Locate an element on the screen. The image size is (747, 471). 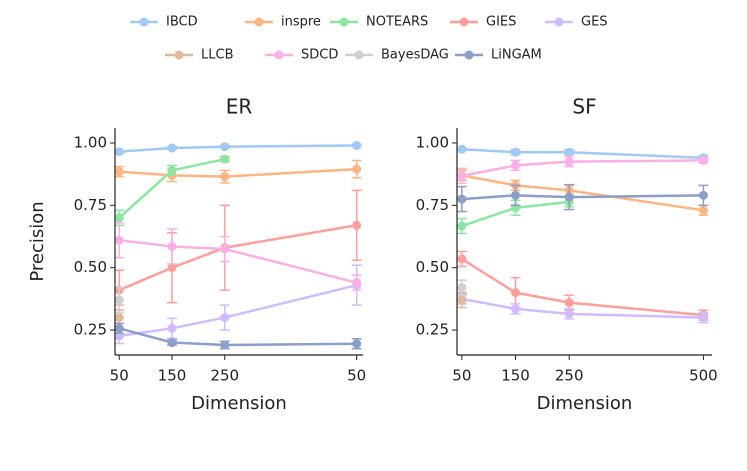
series-line: inspre is located at coordinates (582, 193).